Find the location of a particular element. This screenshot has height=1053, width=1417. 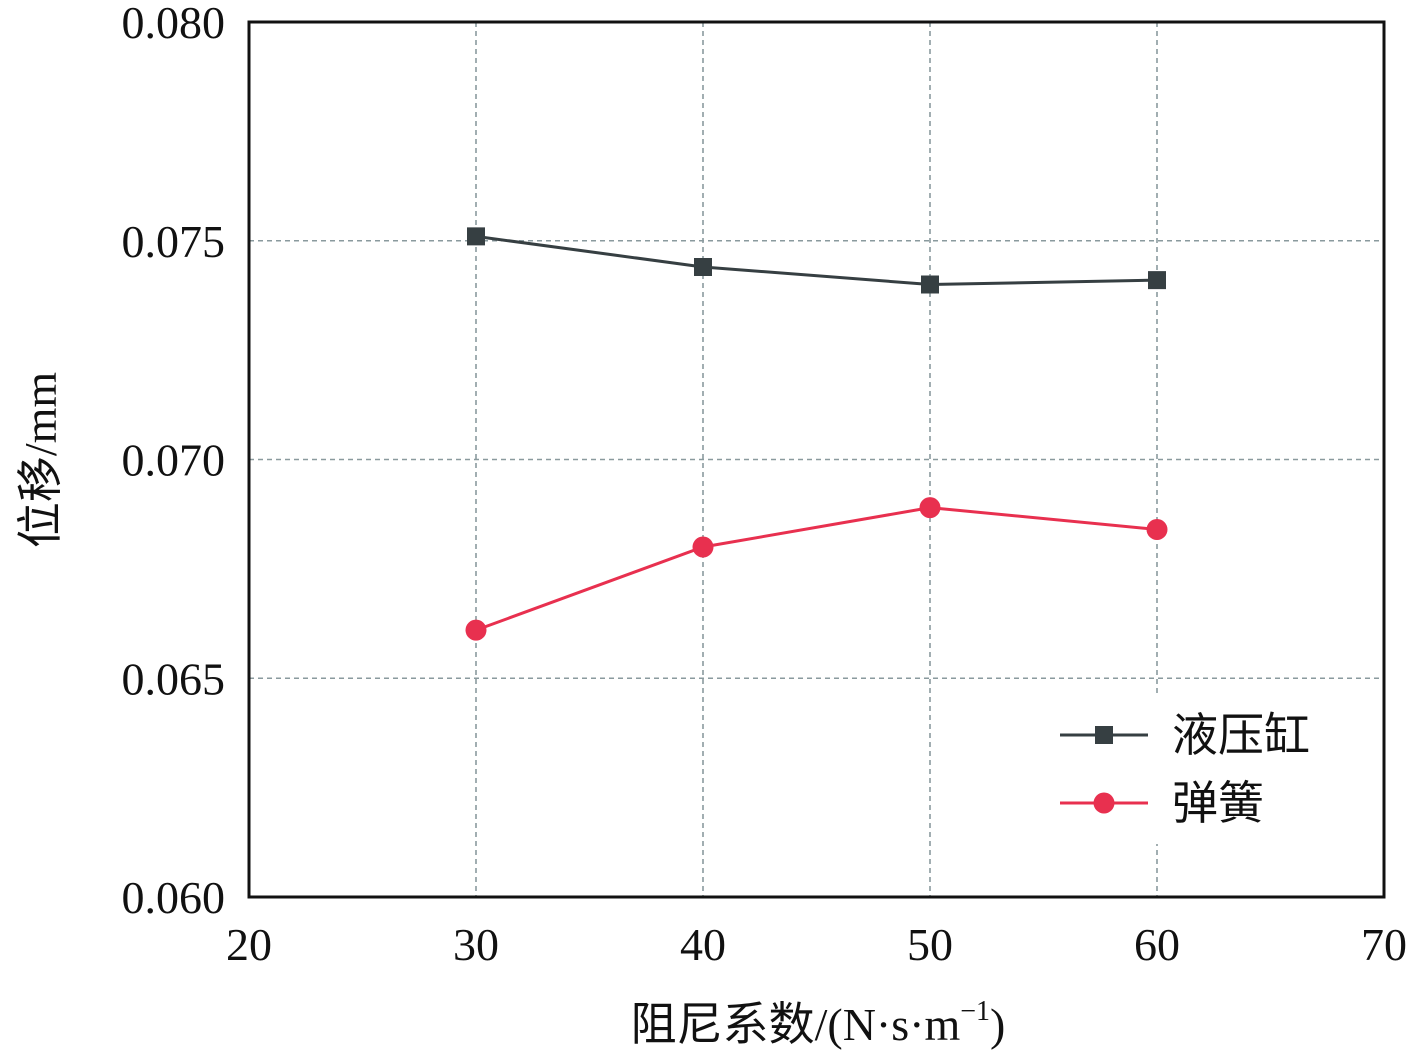

y-tick-label: 0.065 is located at coordinates (174, 678).